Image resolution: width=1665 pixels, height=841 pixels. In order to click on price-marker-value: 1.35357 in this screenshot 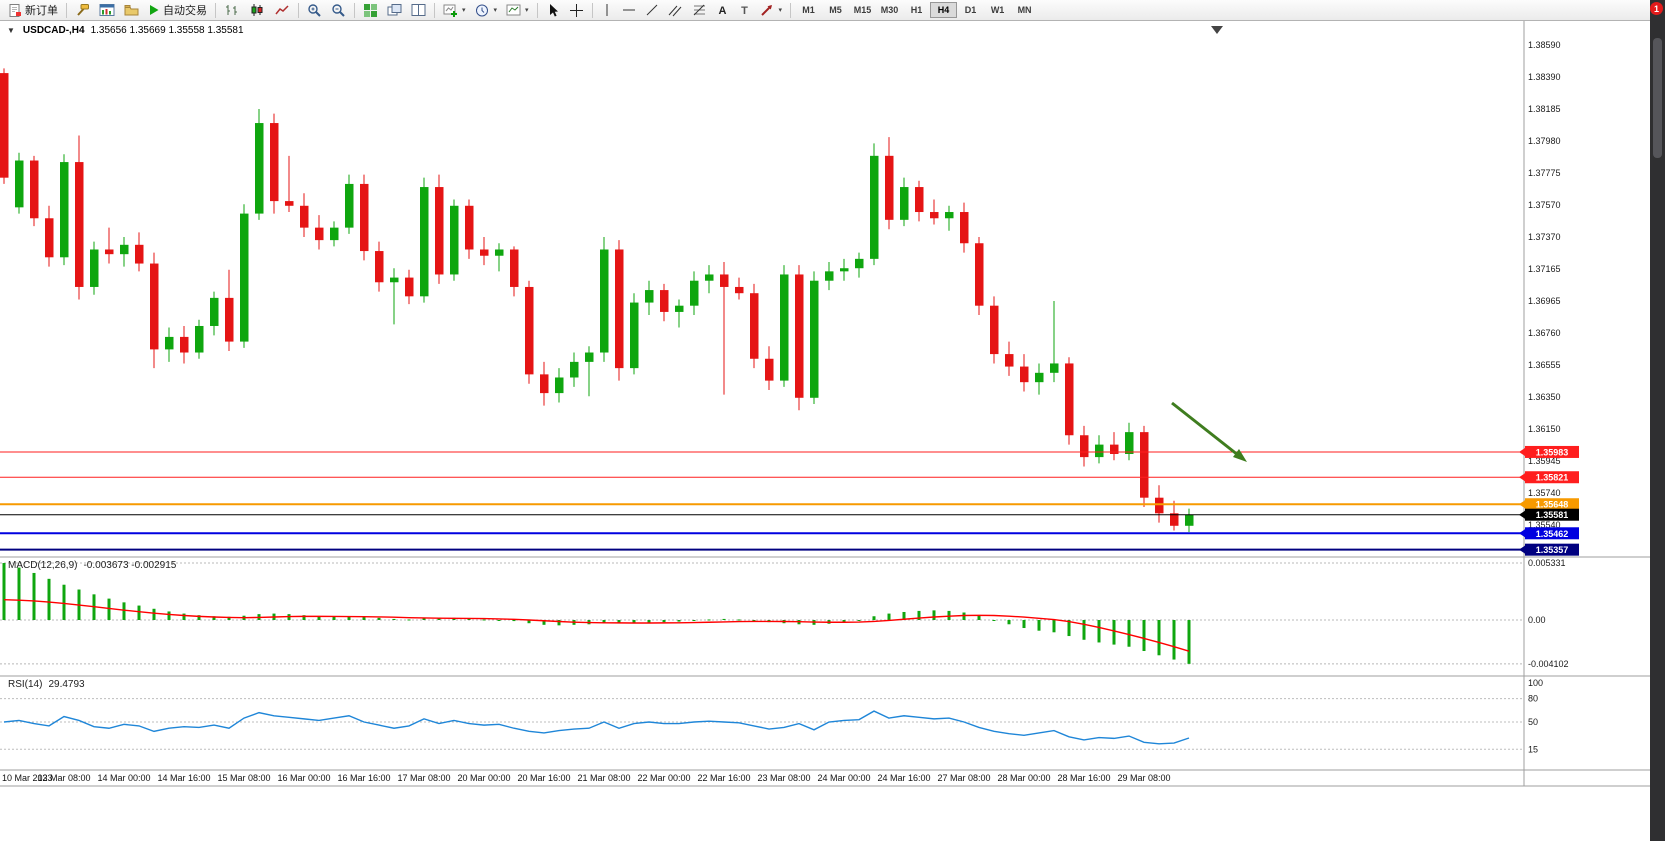, I will do `click(1552, 550)`.